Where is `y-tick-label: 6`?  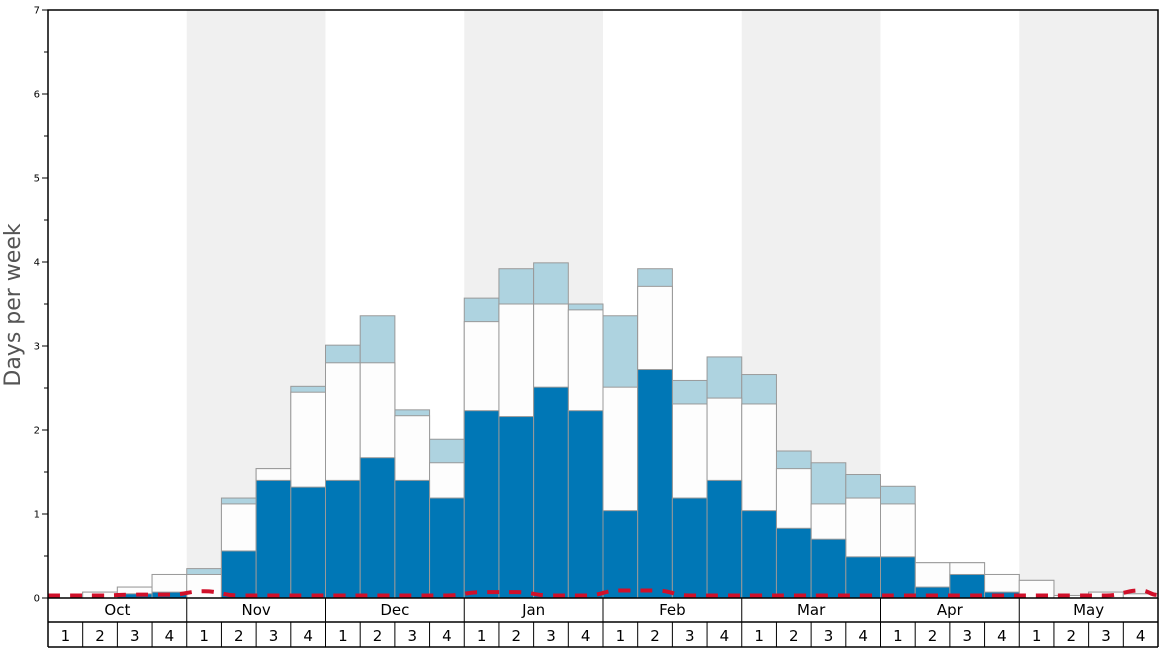
y-tick-label: 6 is located at coordinates (37, 95).